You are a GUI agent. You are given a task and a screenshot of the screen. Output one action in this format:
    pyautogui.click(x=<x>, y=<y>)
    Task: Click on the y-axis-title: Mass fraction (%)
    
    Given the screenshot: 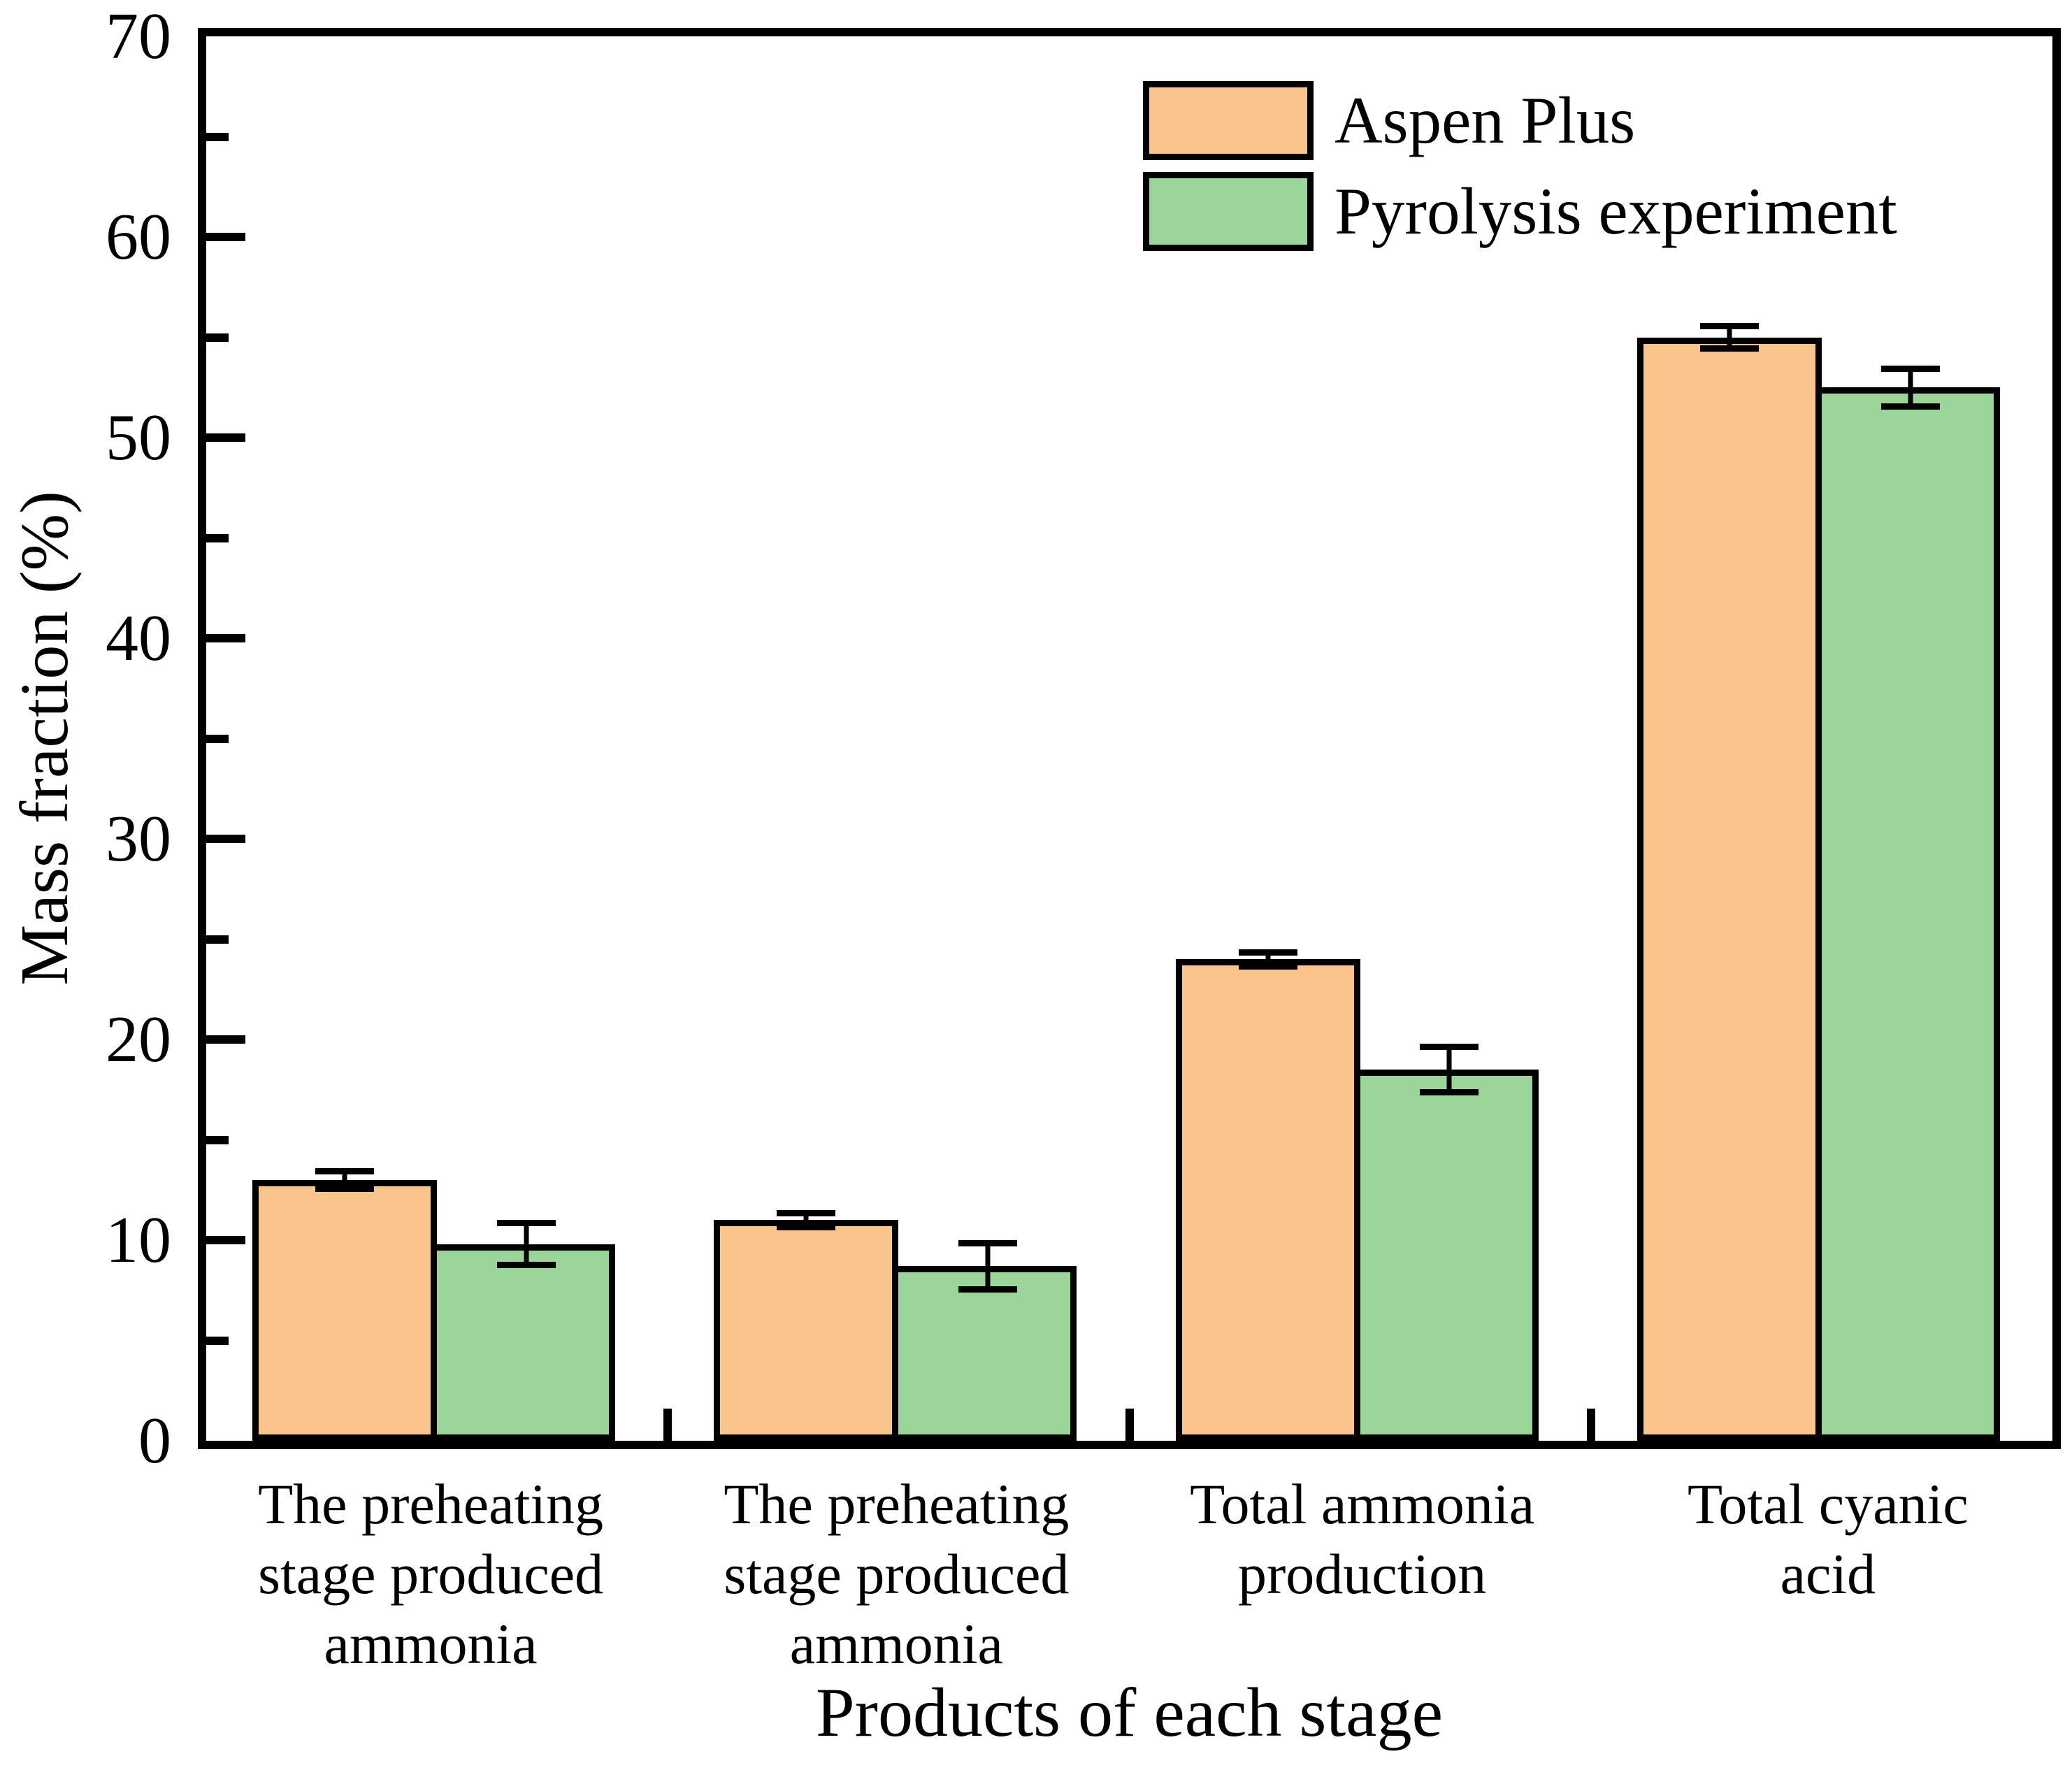 What is the action you would take?
    pyautogui.click(x=44, y=738)
    